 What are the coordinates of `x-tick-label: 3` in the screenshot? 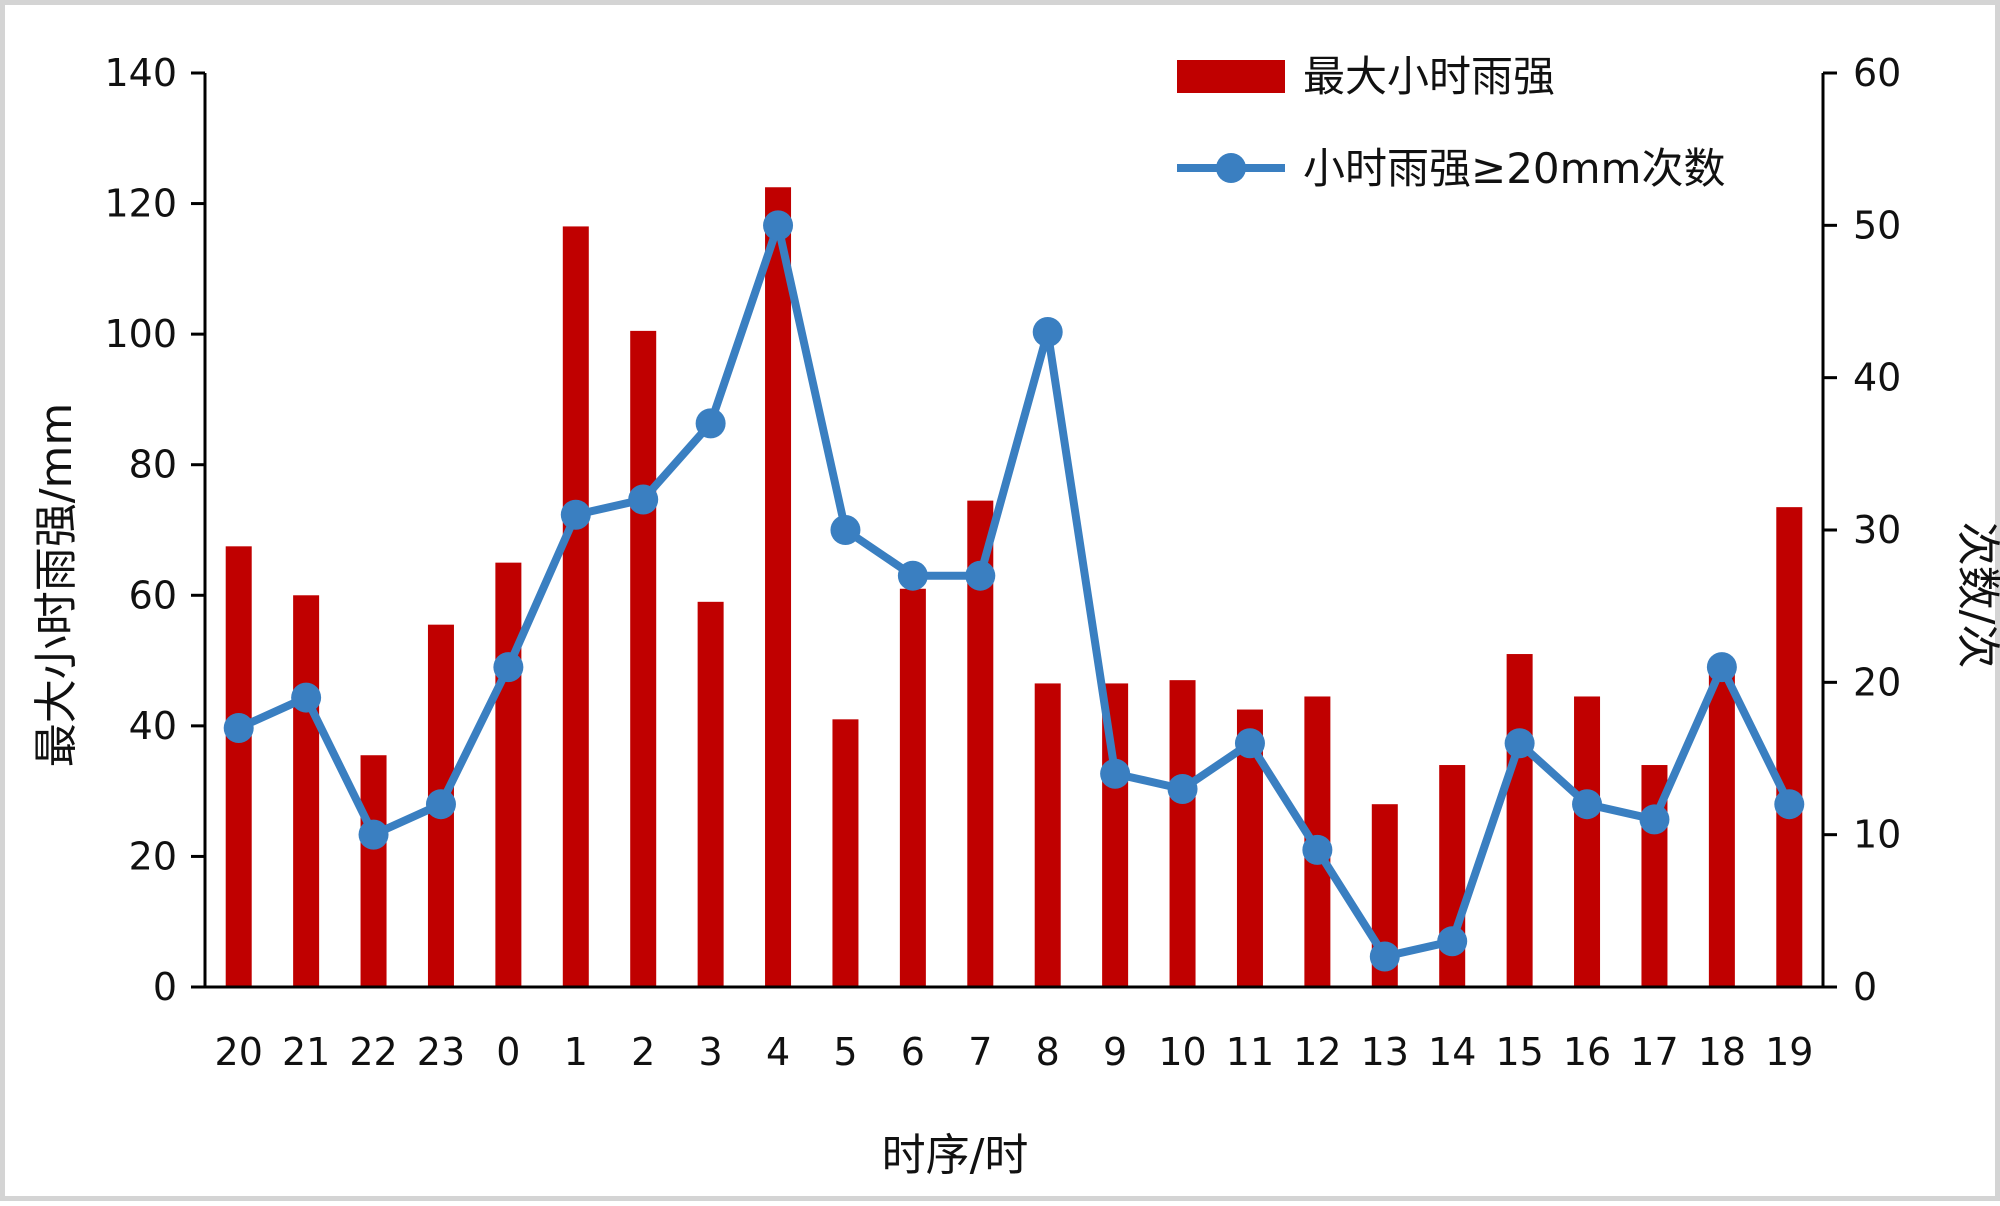 It's located at (711, 1052).